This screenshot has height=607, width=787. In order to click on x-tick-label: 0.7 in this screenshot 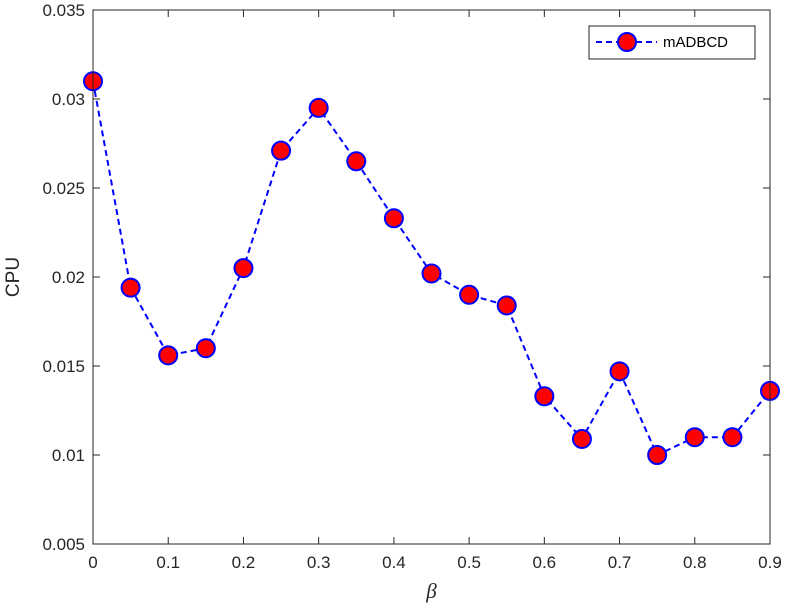, I will do `click(620, 562)`.